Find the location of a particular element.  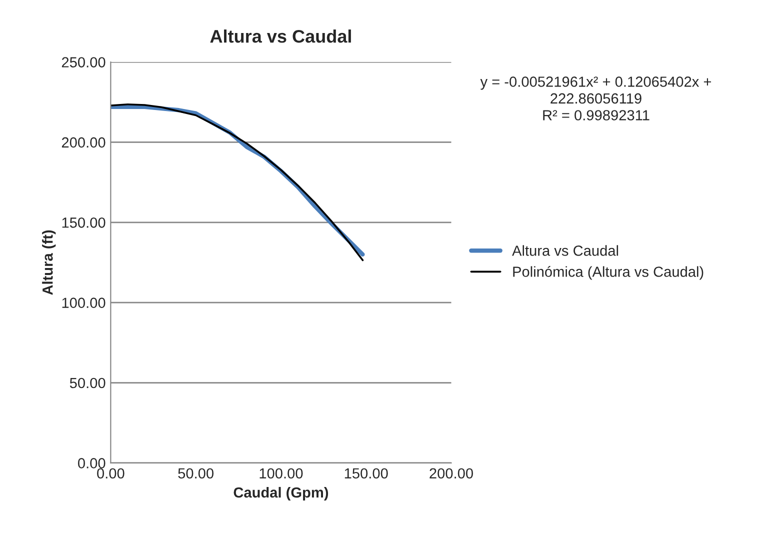

chart-title: Altura vs Caudal is located at coordinates (280, 36).